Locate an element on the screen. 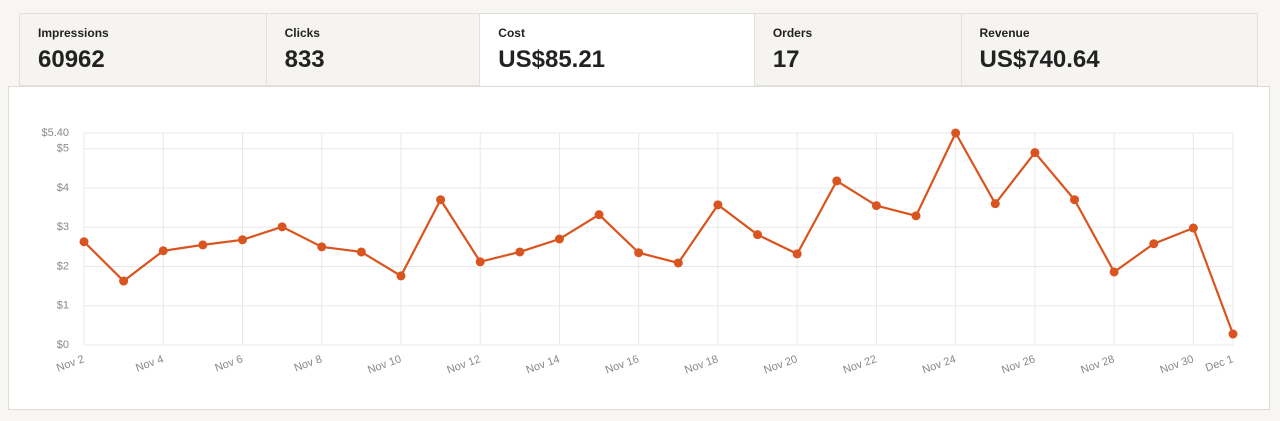 This screenshot has width=1280, height=421. y-tick-label: $1 is located at coordinates (63, 306).